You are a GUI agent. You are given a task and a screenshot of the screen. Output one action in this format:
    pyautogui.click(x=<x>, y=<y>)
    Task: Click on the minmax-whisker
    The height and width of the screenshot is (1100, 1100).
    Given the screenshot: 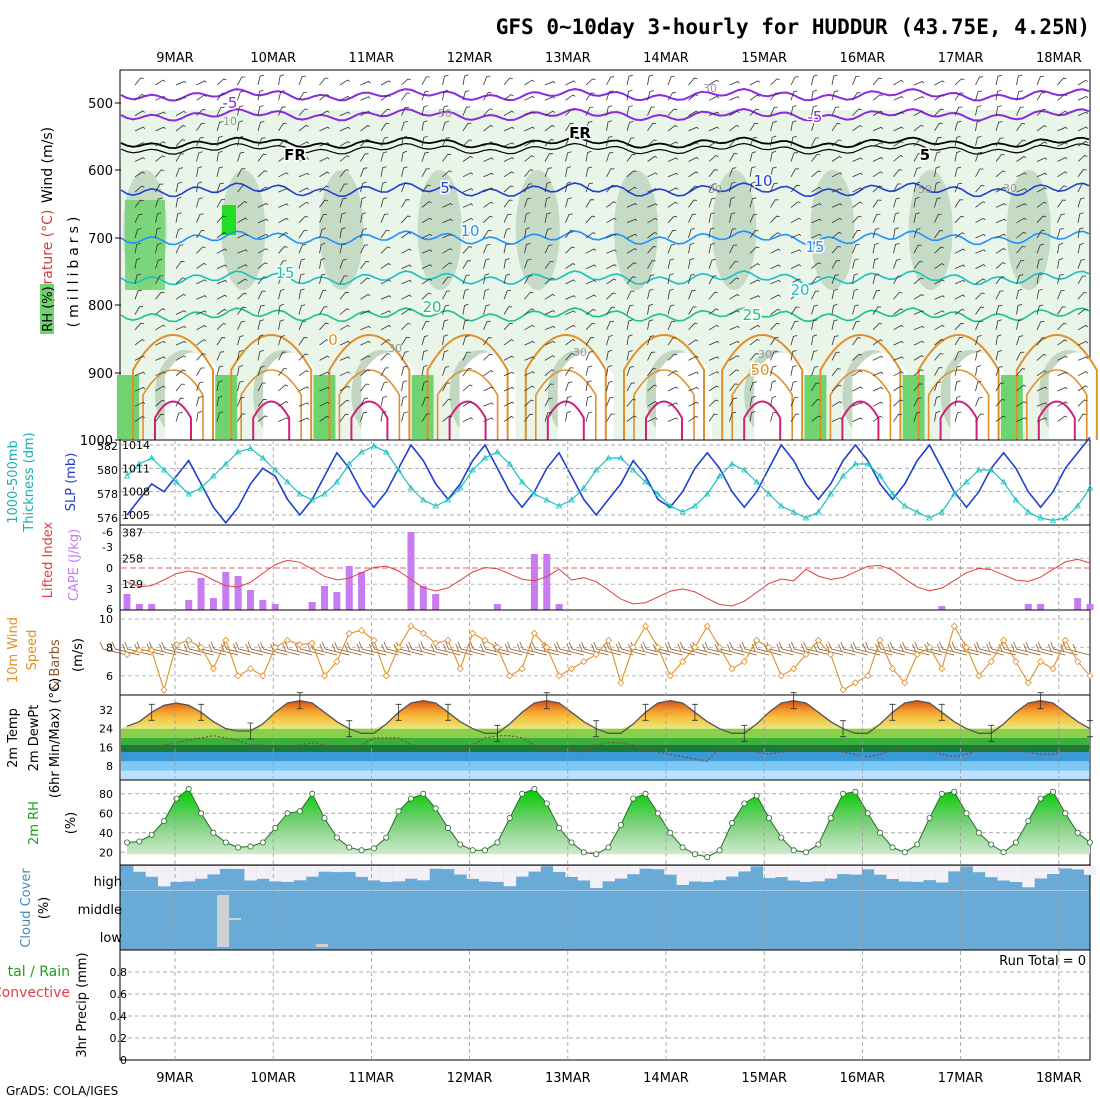 What is the action you would take?
    pyautogui.click(x=892, y=712)
    